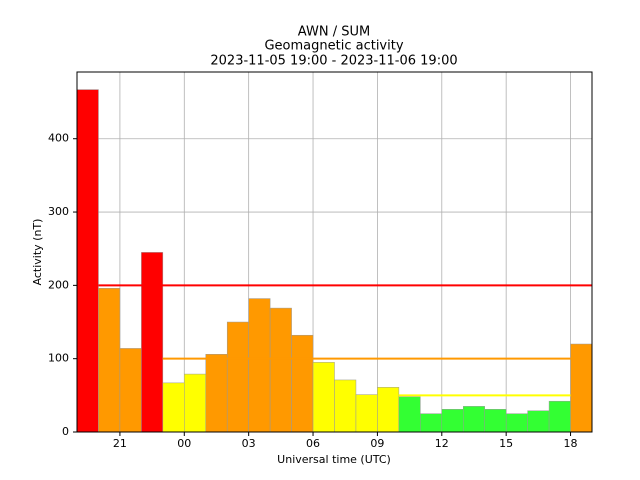 This screenshot has height=480, width=640. I want to click on x-tick-label: 09, so click(377, 443).